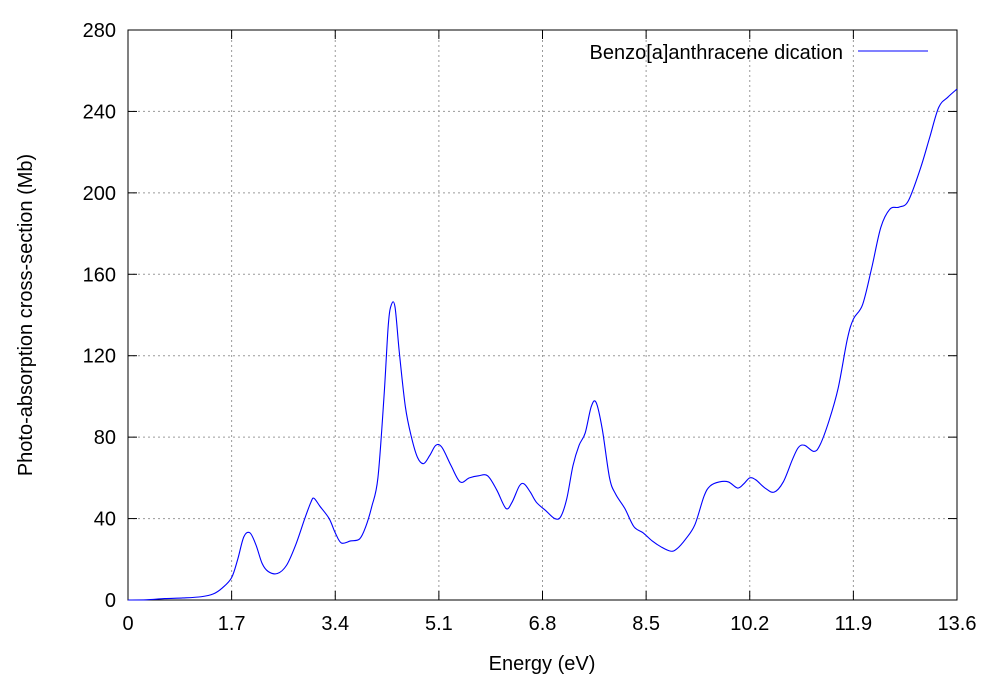  I want to click on x-tick-label: 3.4, so click(335, 624).